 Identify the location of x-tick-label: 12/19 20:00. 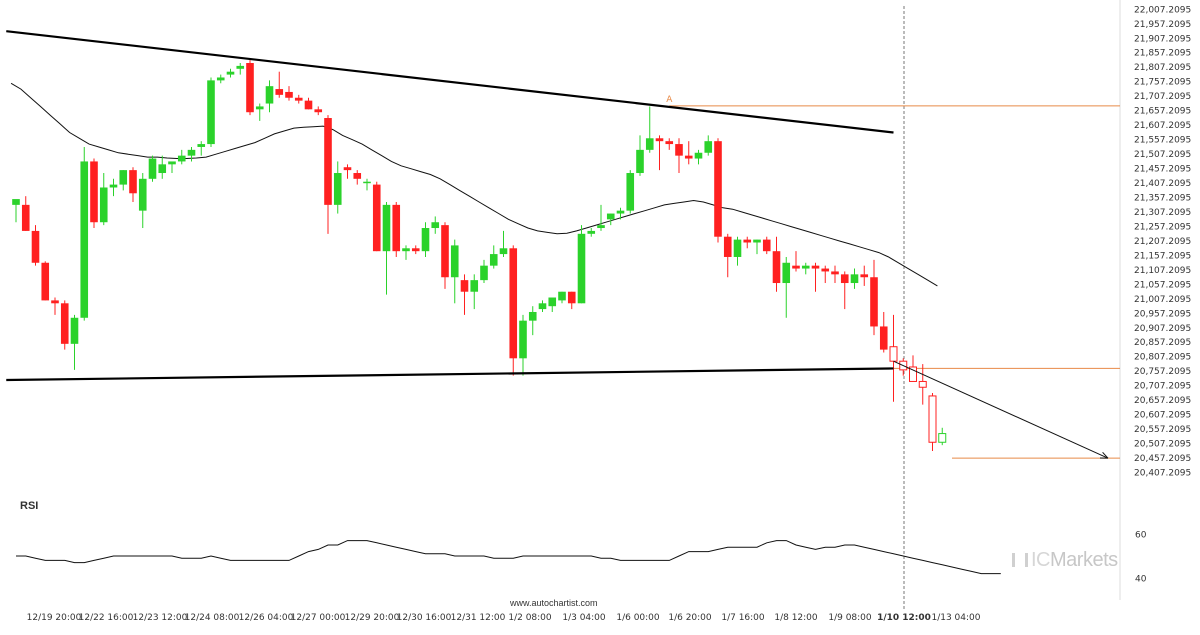
(54, 618).